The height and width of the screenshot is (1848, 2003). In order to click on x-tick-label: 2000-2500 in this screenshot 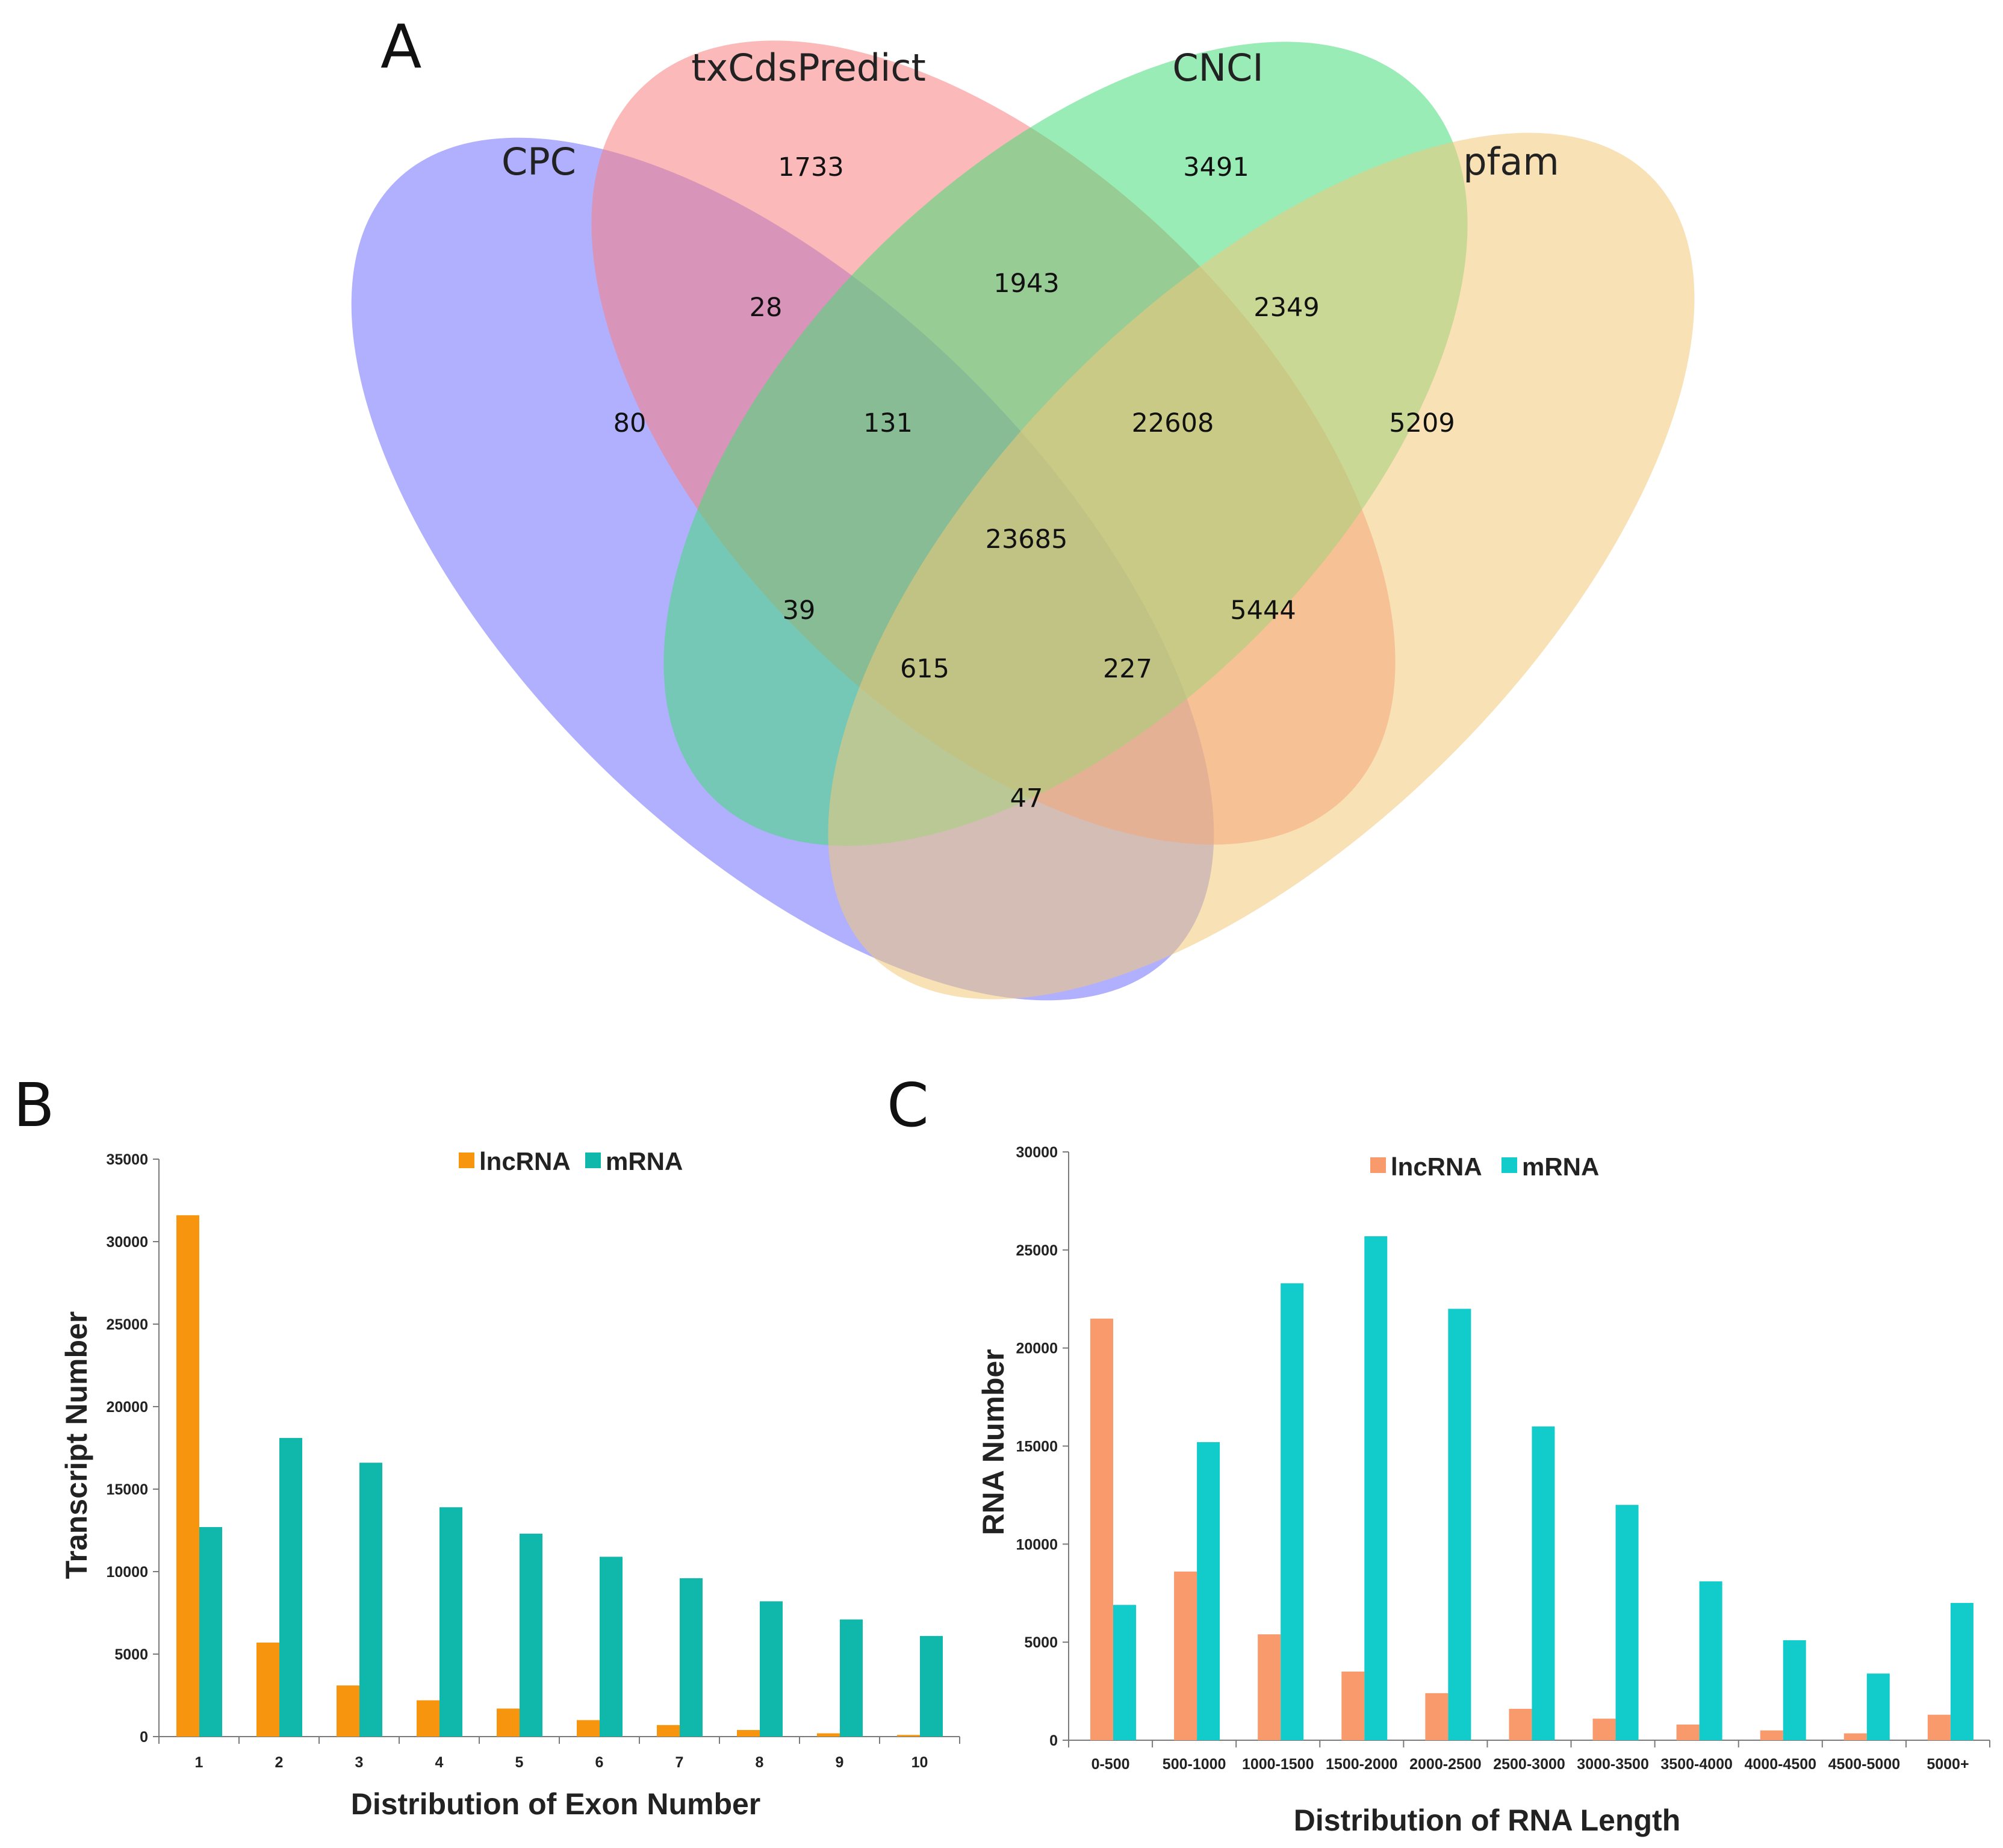, I will do `click(1445, 1765)`.